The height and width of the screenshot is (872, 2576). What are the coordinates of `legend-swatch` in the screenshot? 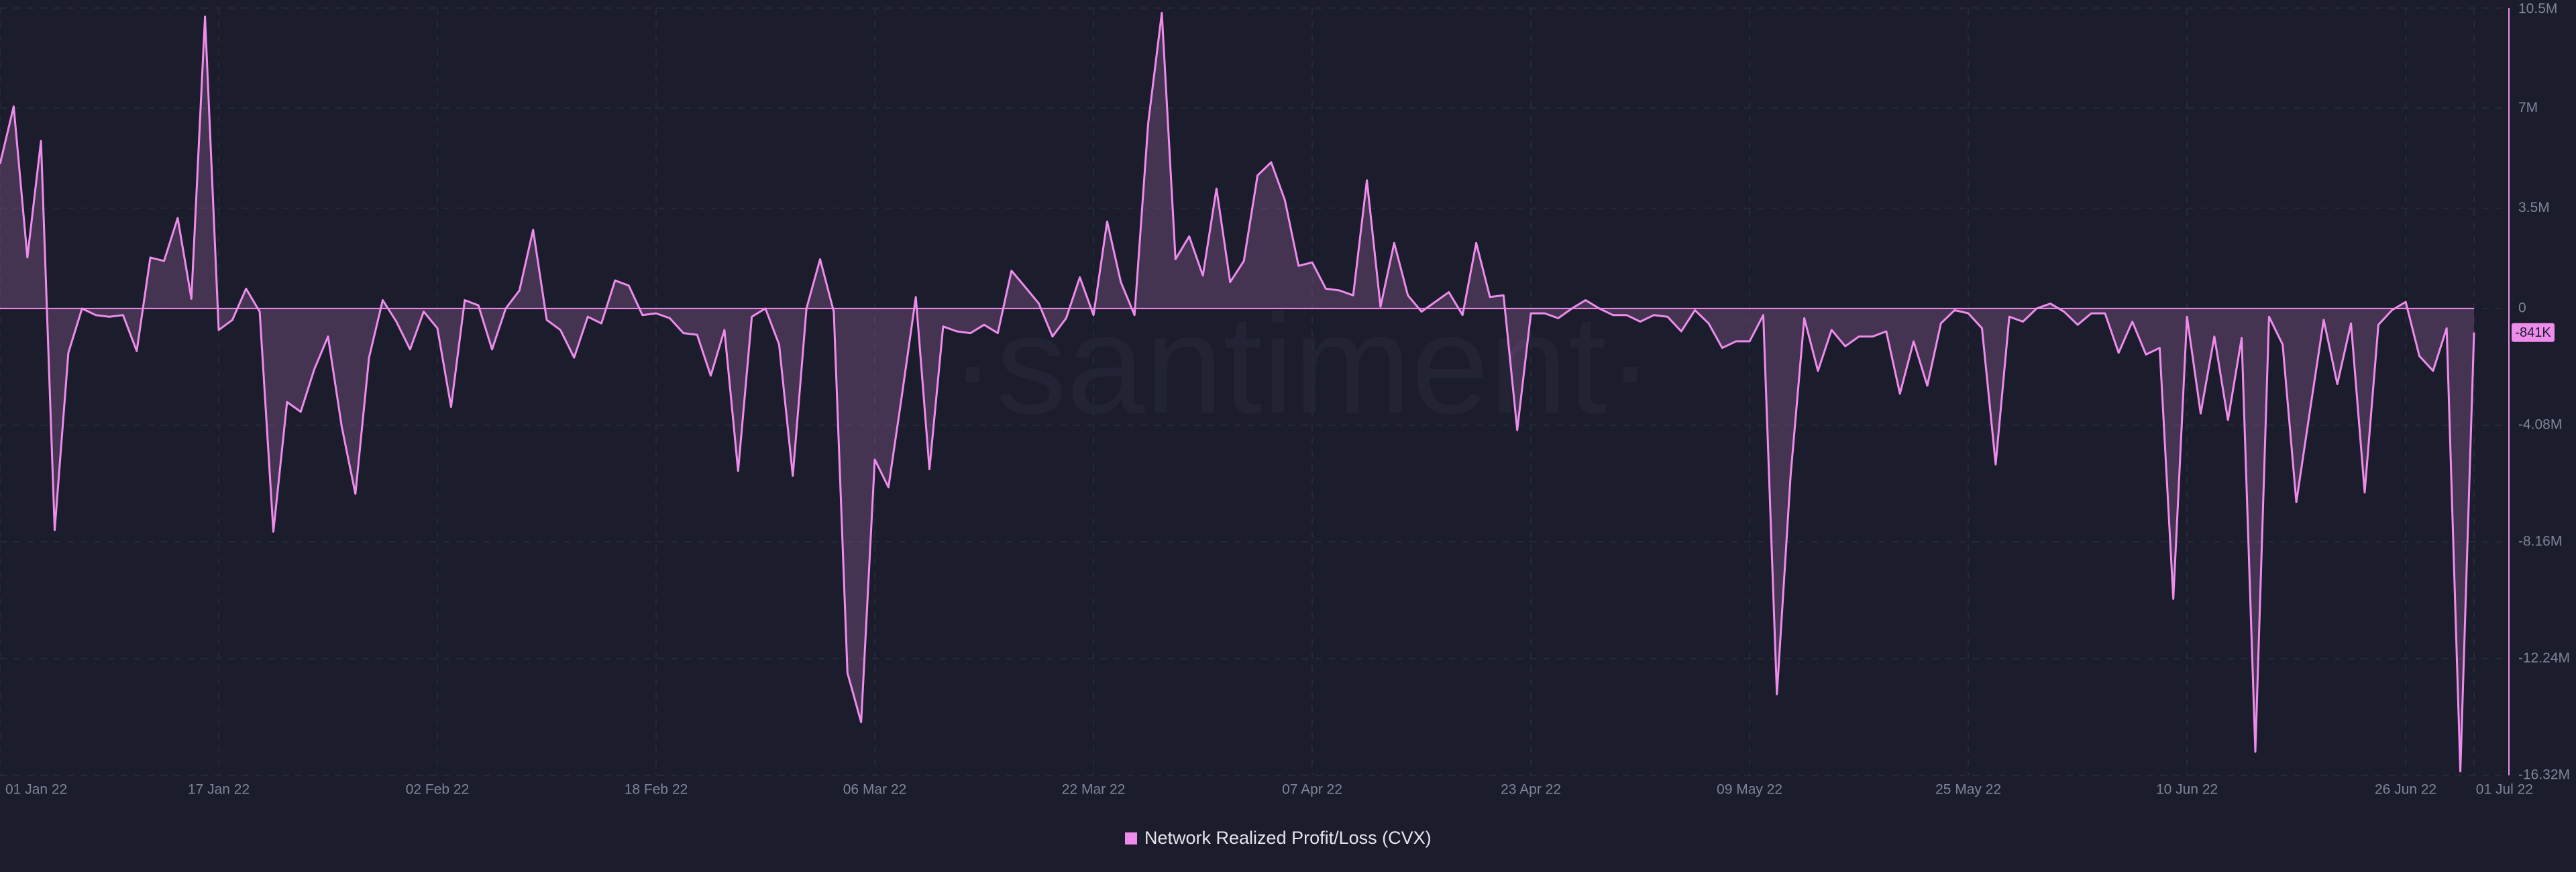 It's located at (1131, 838).